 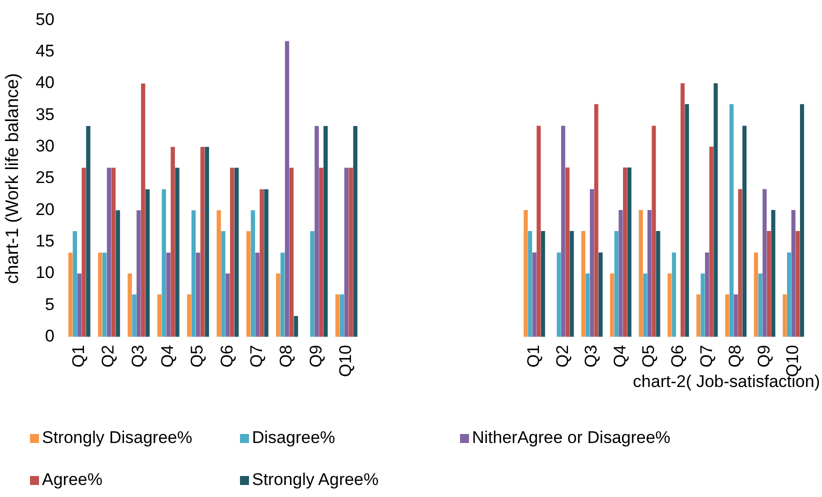 I want to click on y-tick-label: 50, so click(x=45, y=19).